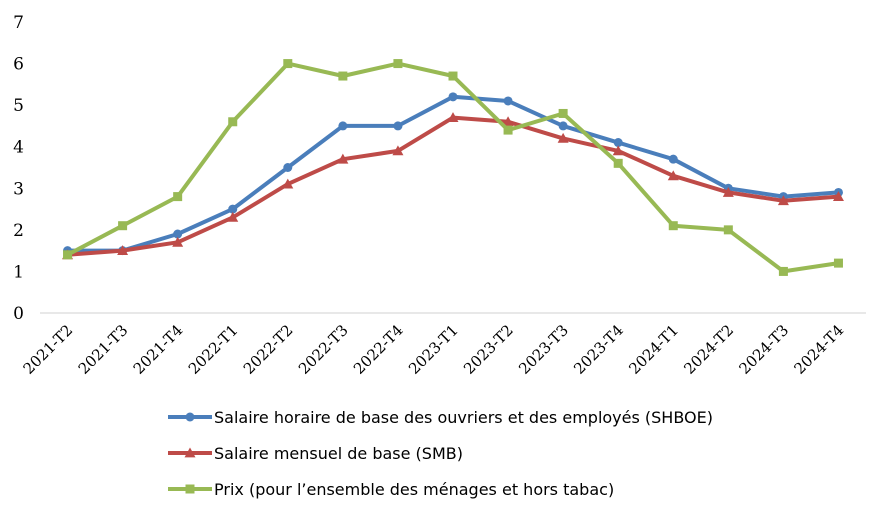 The width and height of the screenshot is (886, 517). I want to click on y-tick-label: 7, so click(18, 23).